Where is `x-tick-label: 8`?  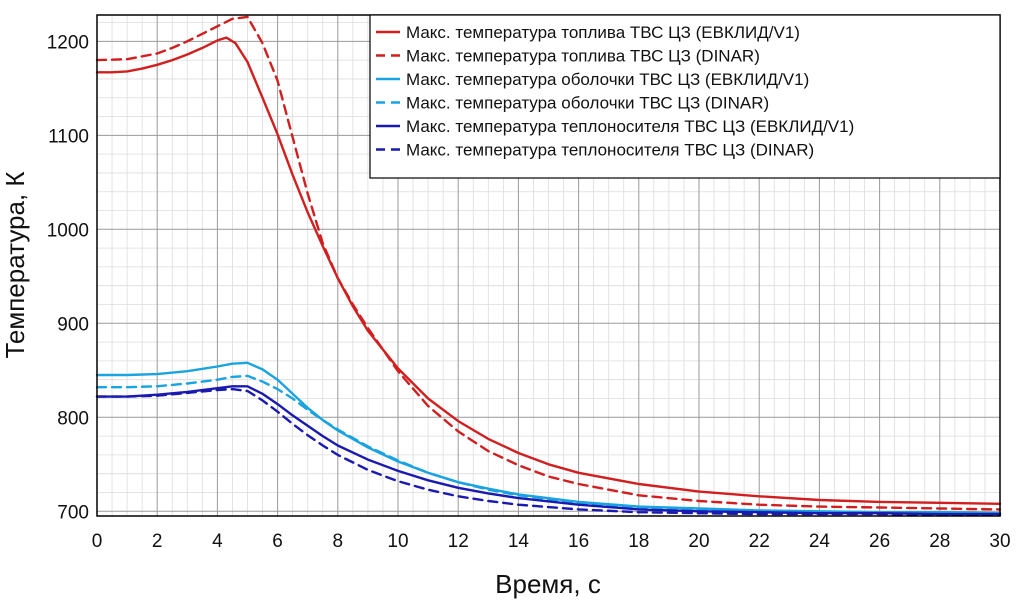
x-tick-label: 8 is located at coordinates (338, 541).